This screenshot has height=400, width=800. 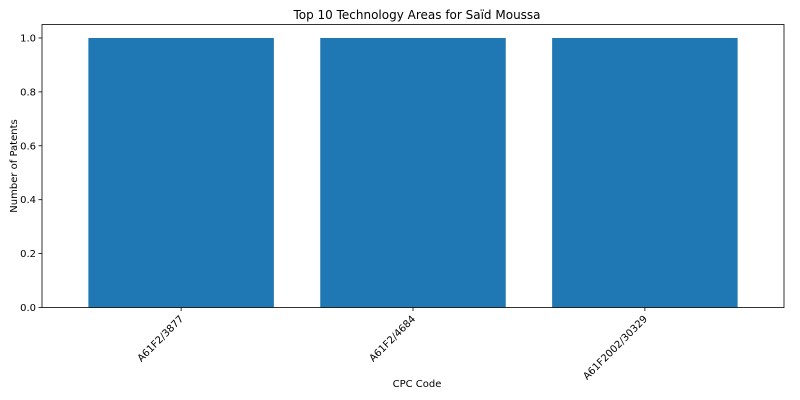 What do you see at coordinates (28, 146) in the screenshot?
I see `y-tick-label: 0.6` at bounding box center [28, 146].